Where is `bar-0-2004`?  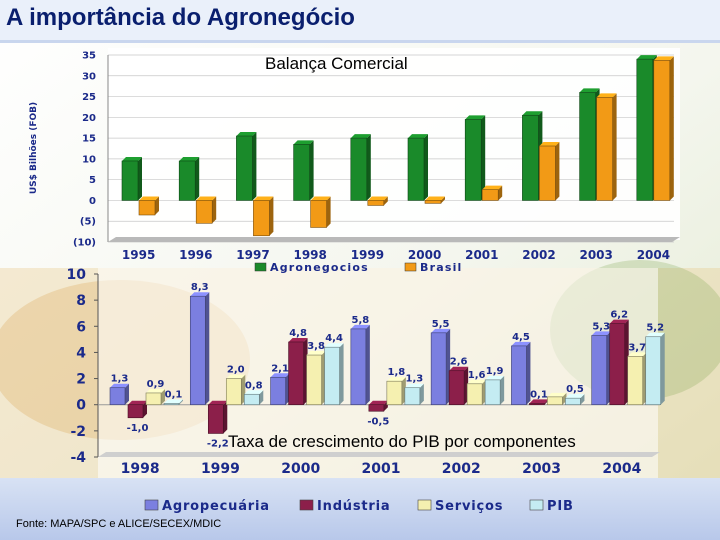 bar-0-2004 is located at coordinates (599, 370).